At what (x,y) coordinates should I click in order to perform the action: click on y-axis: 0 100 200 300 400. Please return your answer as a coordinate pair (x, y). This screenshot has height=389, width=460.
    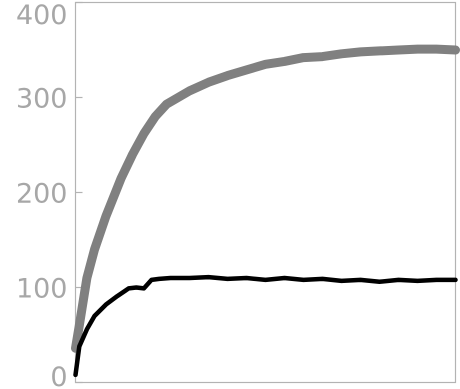
    Looking at the image, I should click on (49, 194).